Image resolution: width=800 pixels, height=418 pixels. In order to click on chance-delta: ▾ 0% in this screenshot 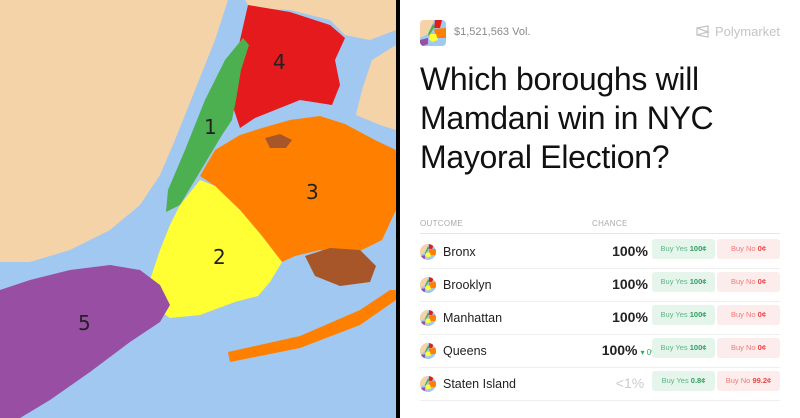, I will do `click(649, 352)`.